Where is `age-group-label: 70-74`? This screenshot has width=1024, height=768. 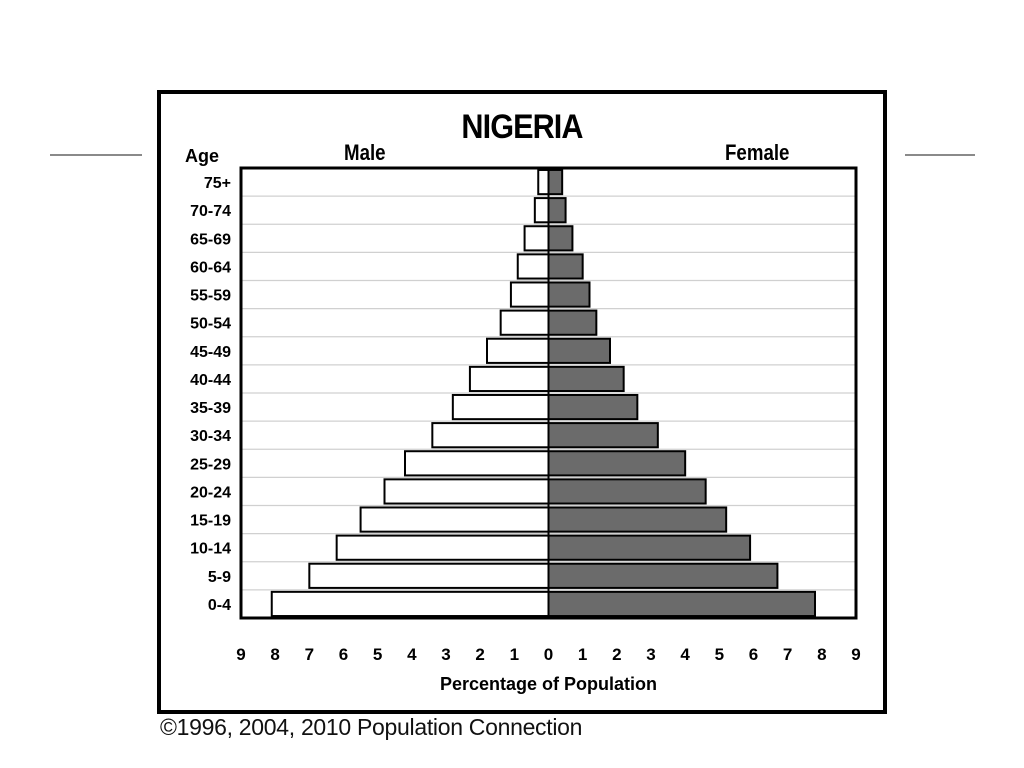 age-group-label: 70-74 is located at coordinates (210, 211).